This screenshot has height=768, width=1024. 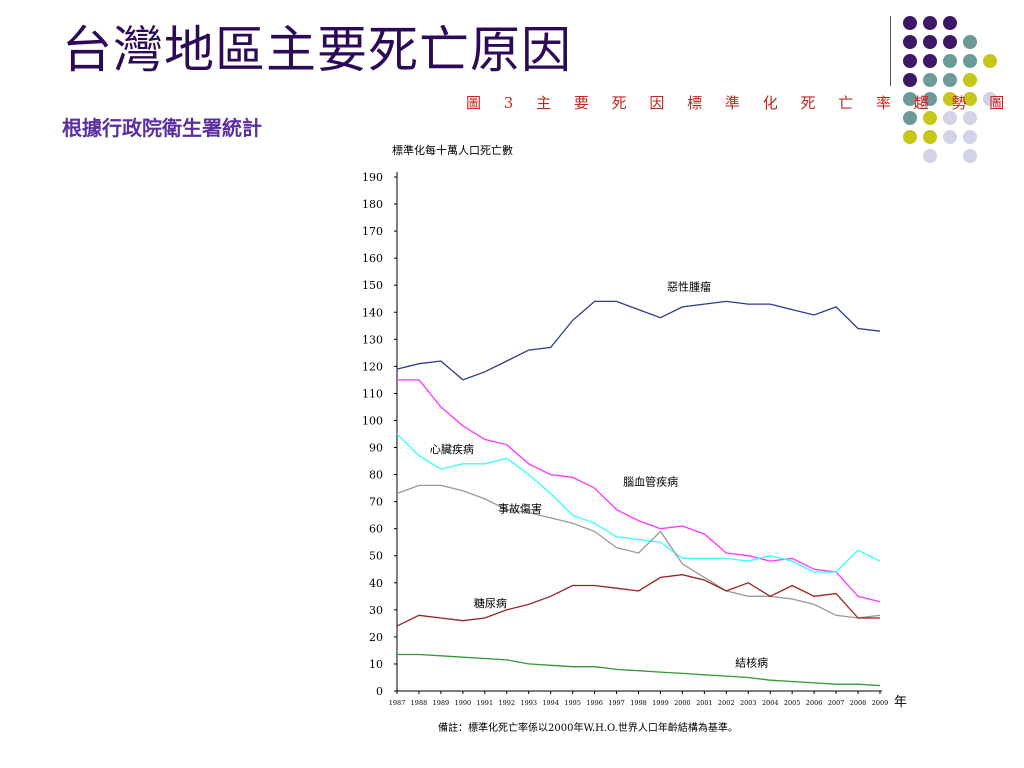 What do you see at coordinates (372, 312) in the screenshot?
I see `y-tick-label: 140` at bounding box center [372, 312].